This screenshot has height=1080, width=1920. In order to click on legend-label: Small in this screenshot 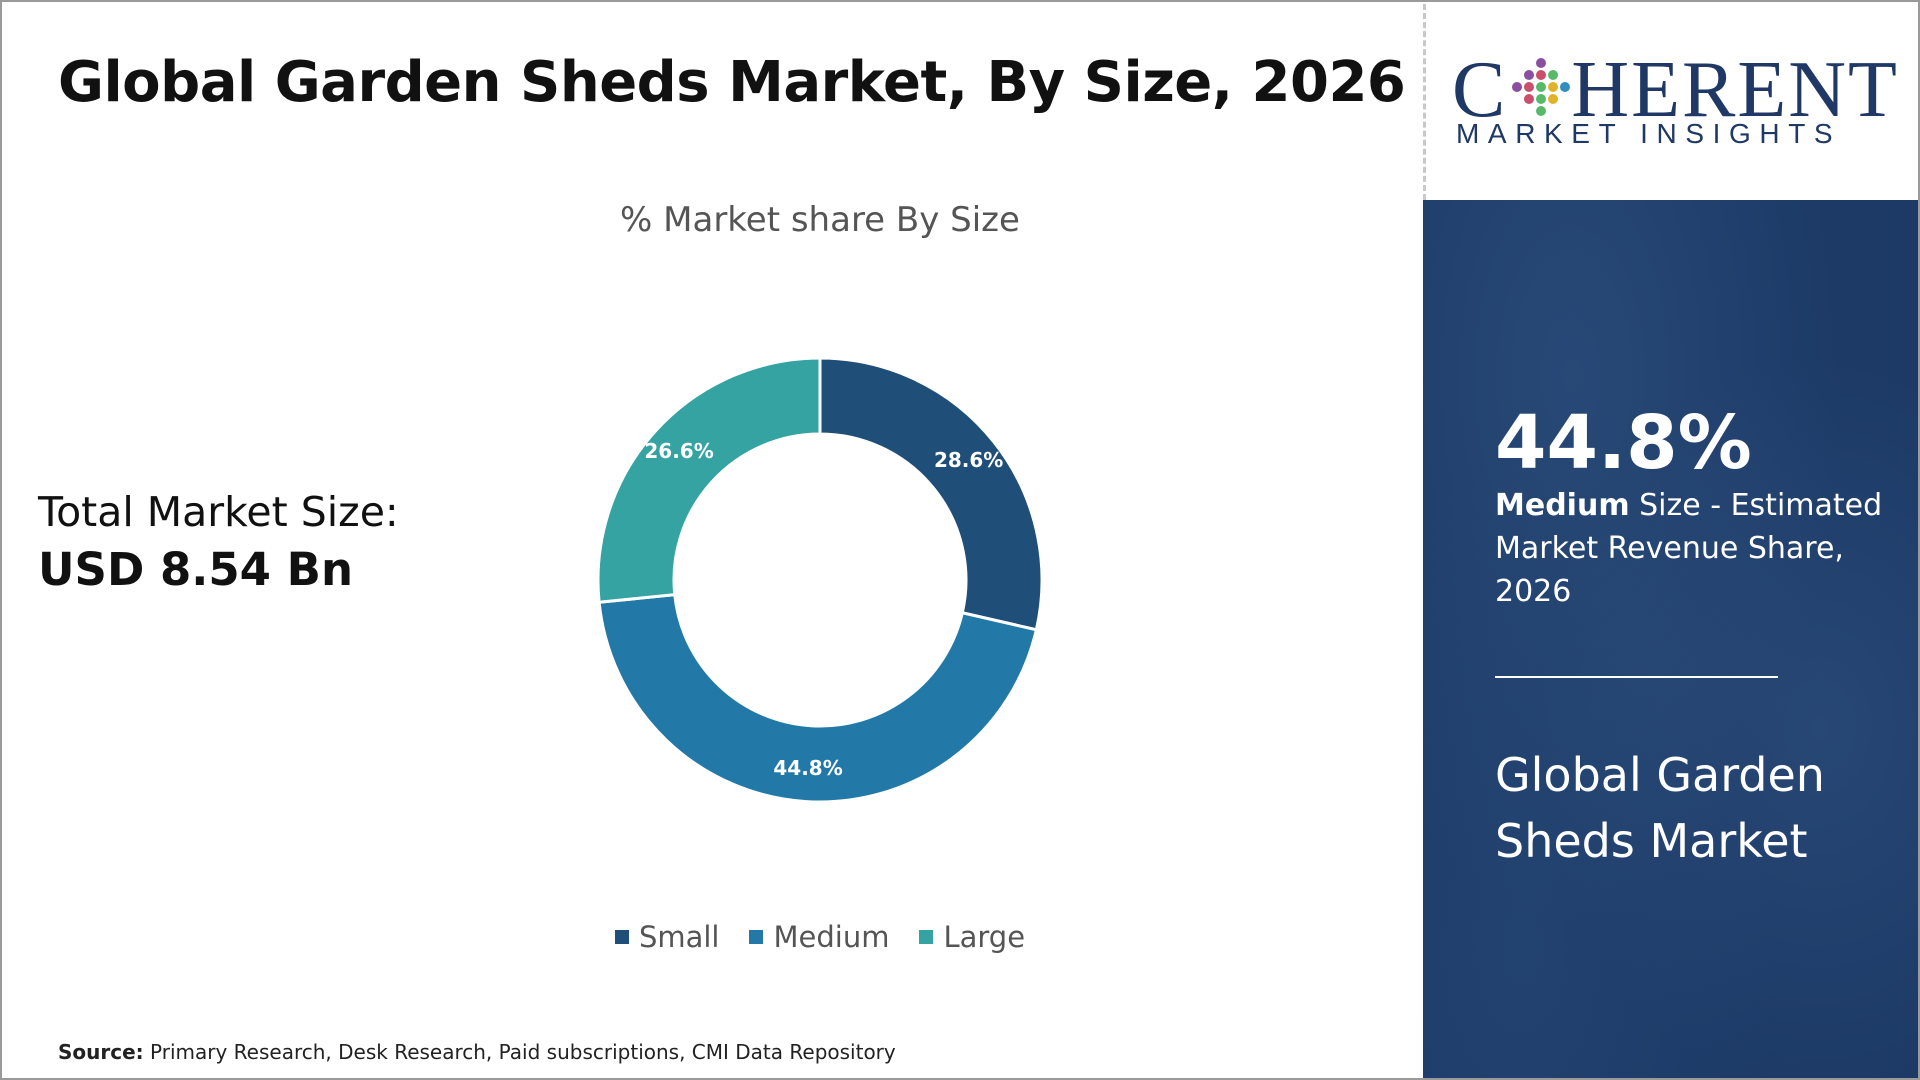, I will do `click(679, 937)`.